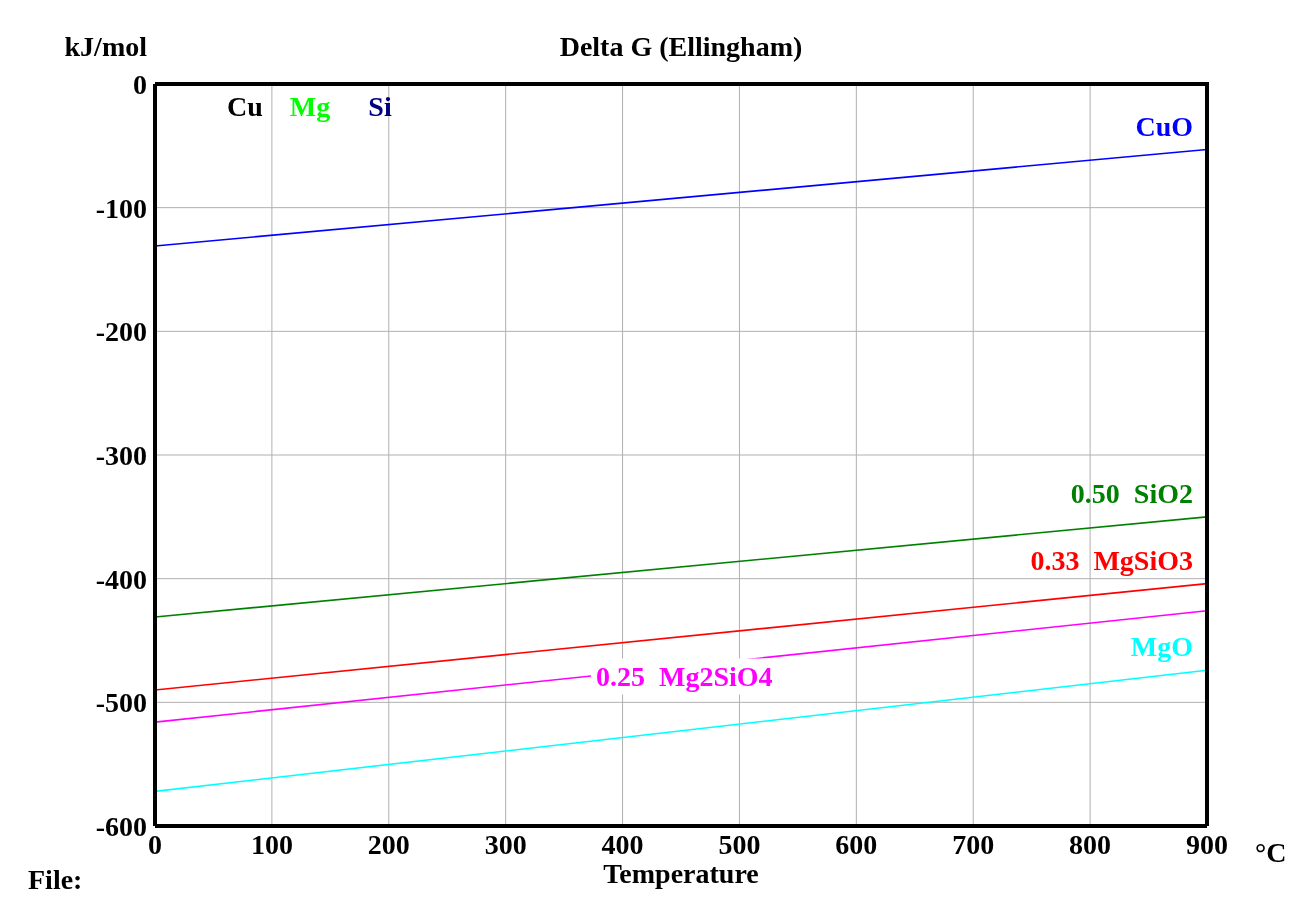 Image resolution: width=1313 pixels, height=901 pixels. What do you see at coordinates (681, 873) in the screenshot?
I see `x-axis-title: Temperature` at bounding box center [681, 873].